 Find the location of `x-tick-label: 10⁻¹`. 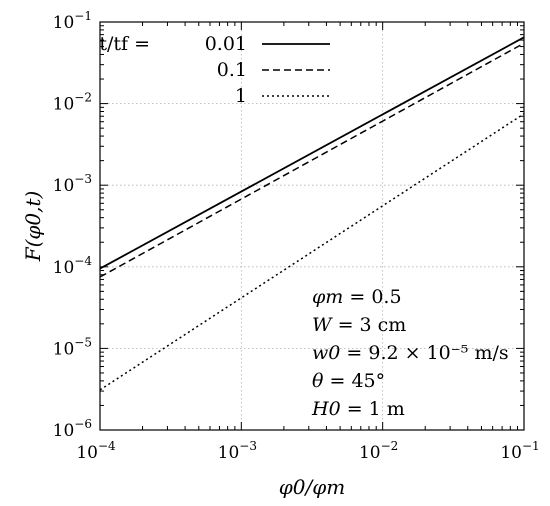

x-tick-label: 10⁻¹ is located at coordinates (519, 451).